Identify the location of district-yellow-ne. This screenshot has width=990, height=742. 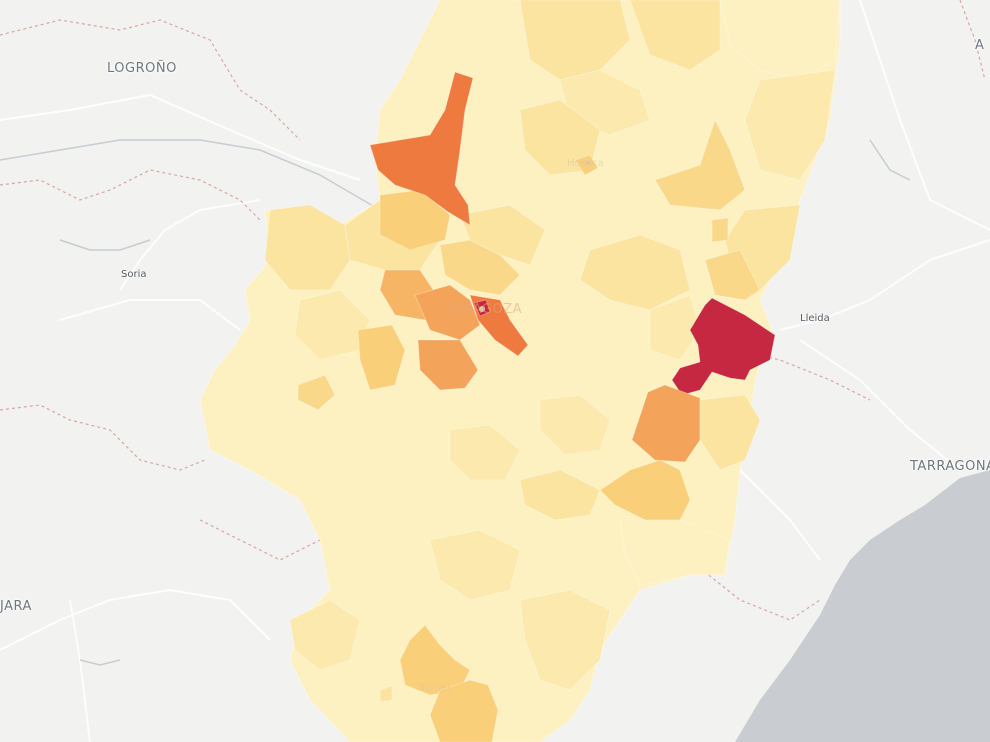
(502, 235).